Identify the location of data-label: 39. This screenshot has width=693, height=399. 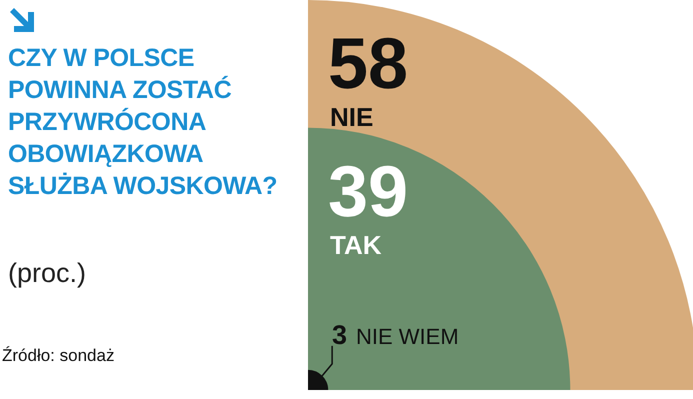
(368, 192).